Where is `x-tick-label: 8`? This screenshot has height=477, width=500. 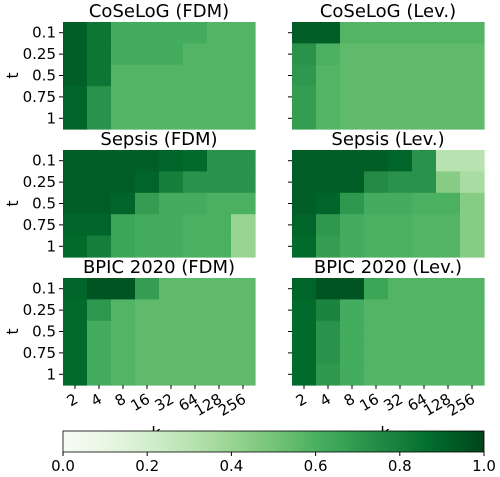
x-tick-label: 8 is located at coordinates (120, 400).